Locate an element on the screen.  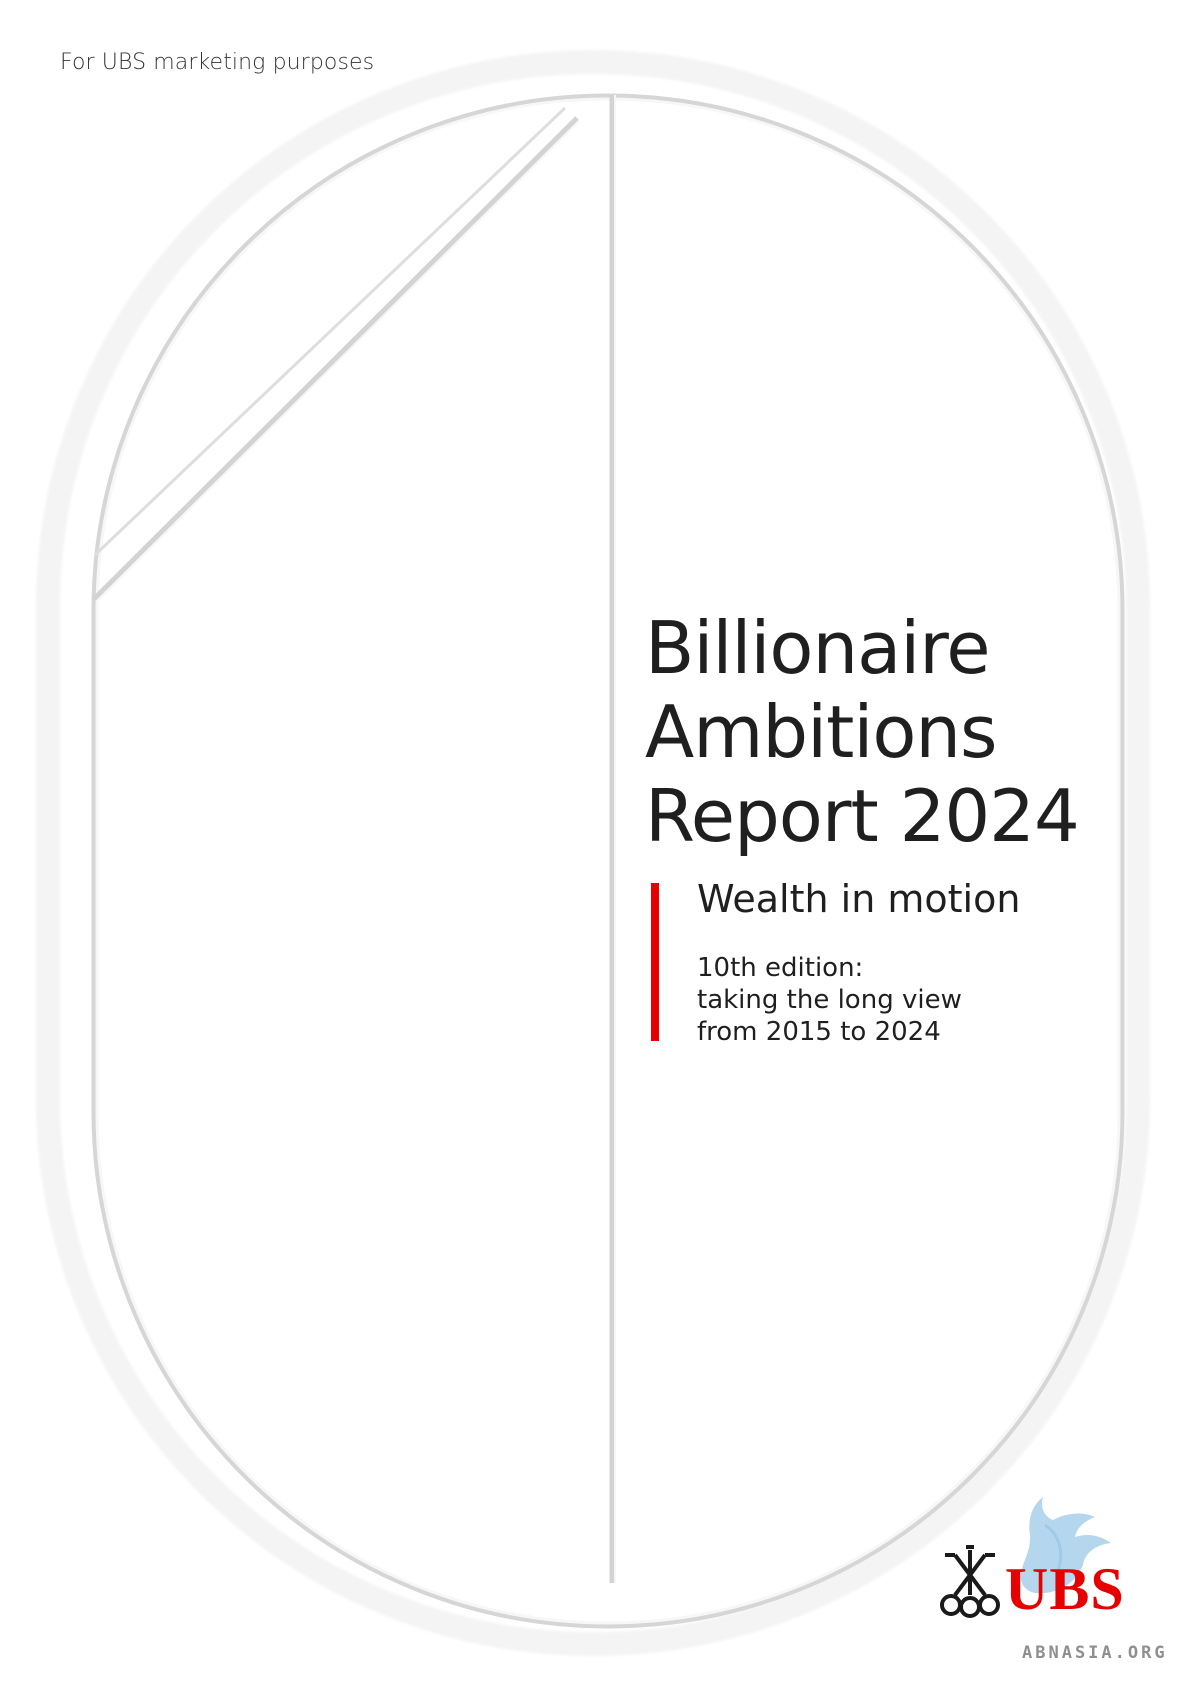
edition-line-2: taking the long view is located at coordinates (829, 1000).